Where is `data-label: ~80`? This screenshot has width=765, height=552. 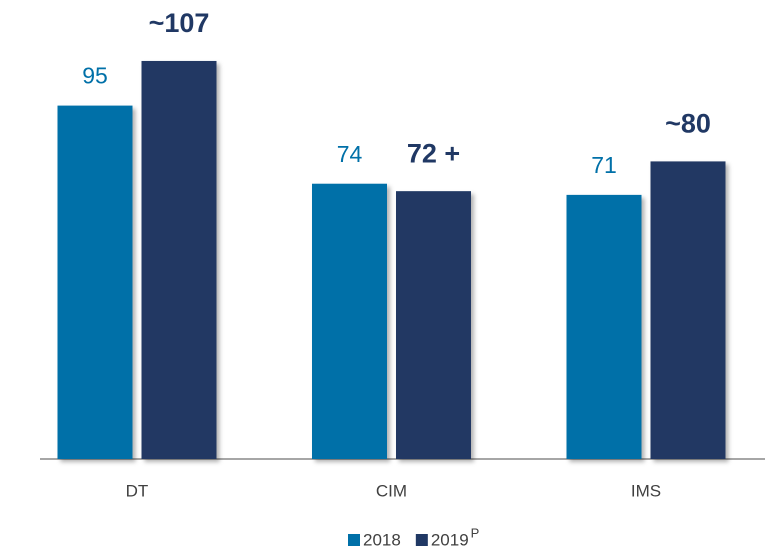
data-label: ~80 is located at coordinates (688, 124).